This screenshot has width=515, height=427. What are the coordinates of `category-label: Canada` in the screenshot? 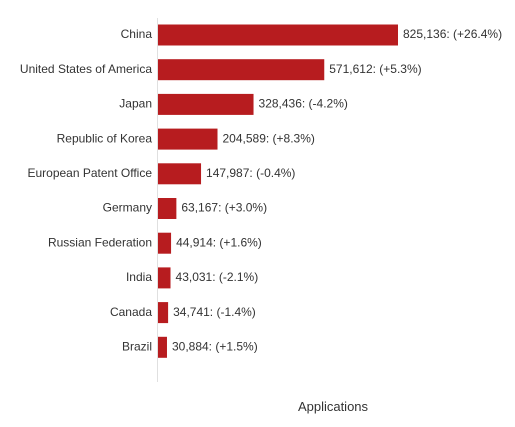 It's located at (131, 312).